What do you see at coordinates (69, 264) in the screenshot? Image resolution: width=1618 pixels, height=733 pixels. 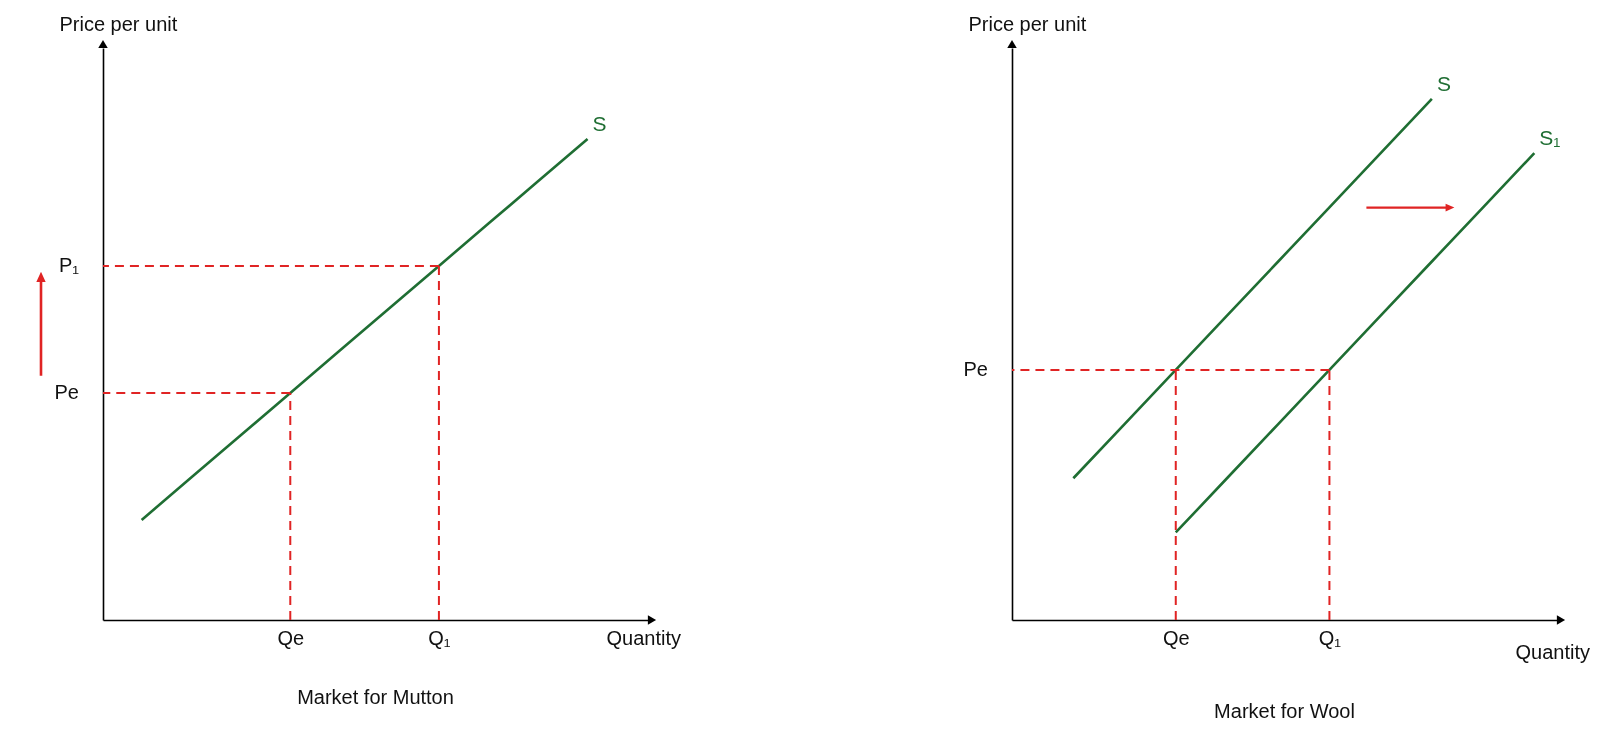 I see `ref-line-label: P₁` at bounding box center [69, 264].